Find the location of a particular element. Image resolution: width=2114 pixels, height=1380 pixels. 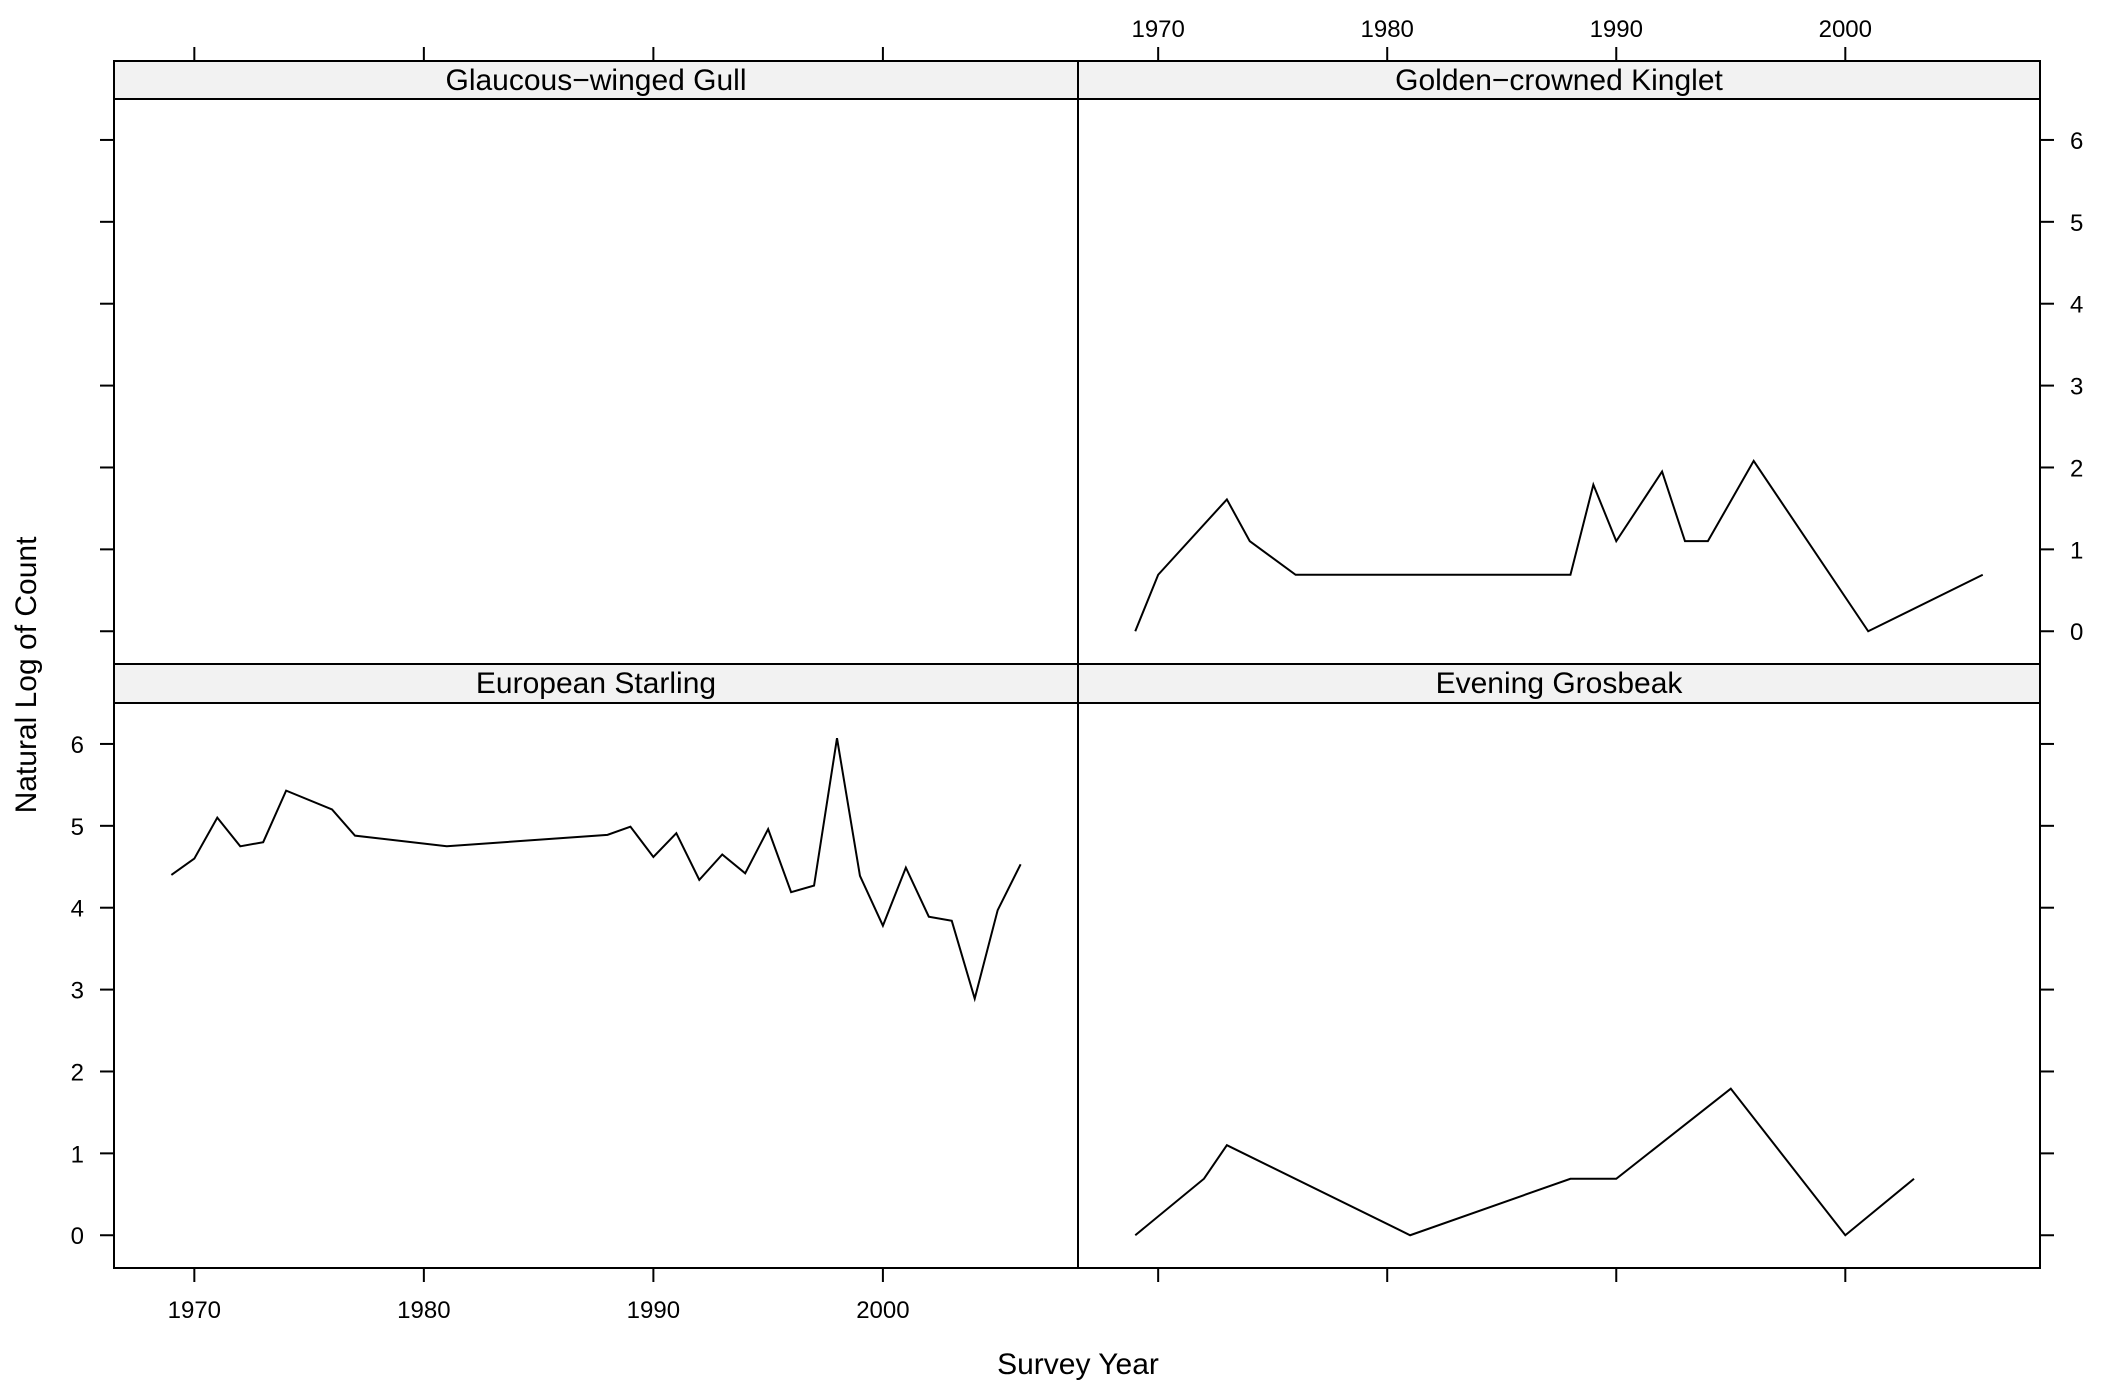

panel-title: Evening Grosbeak is located at coordinates (1560, 683).